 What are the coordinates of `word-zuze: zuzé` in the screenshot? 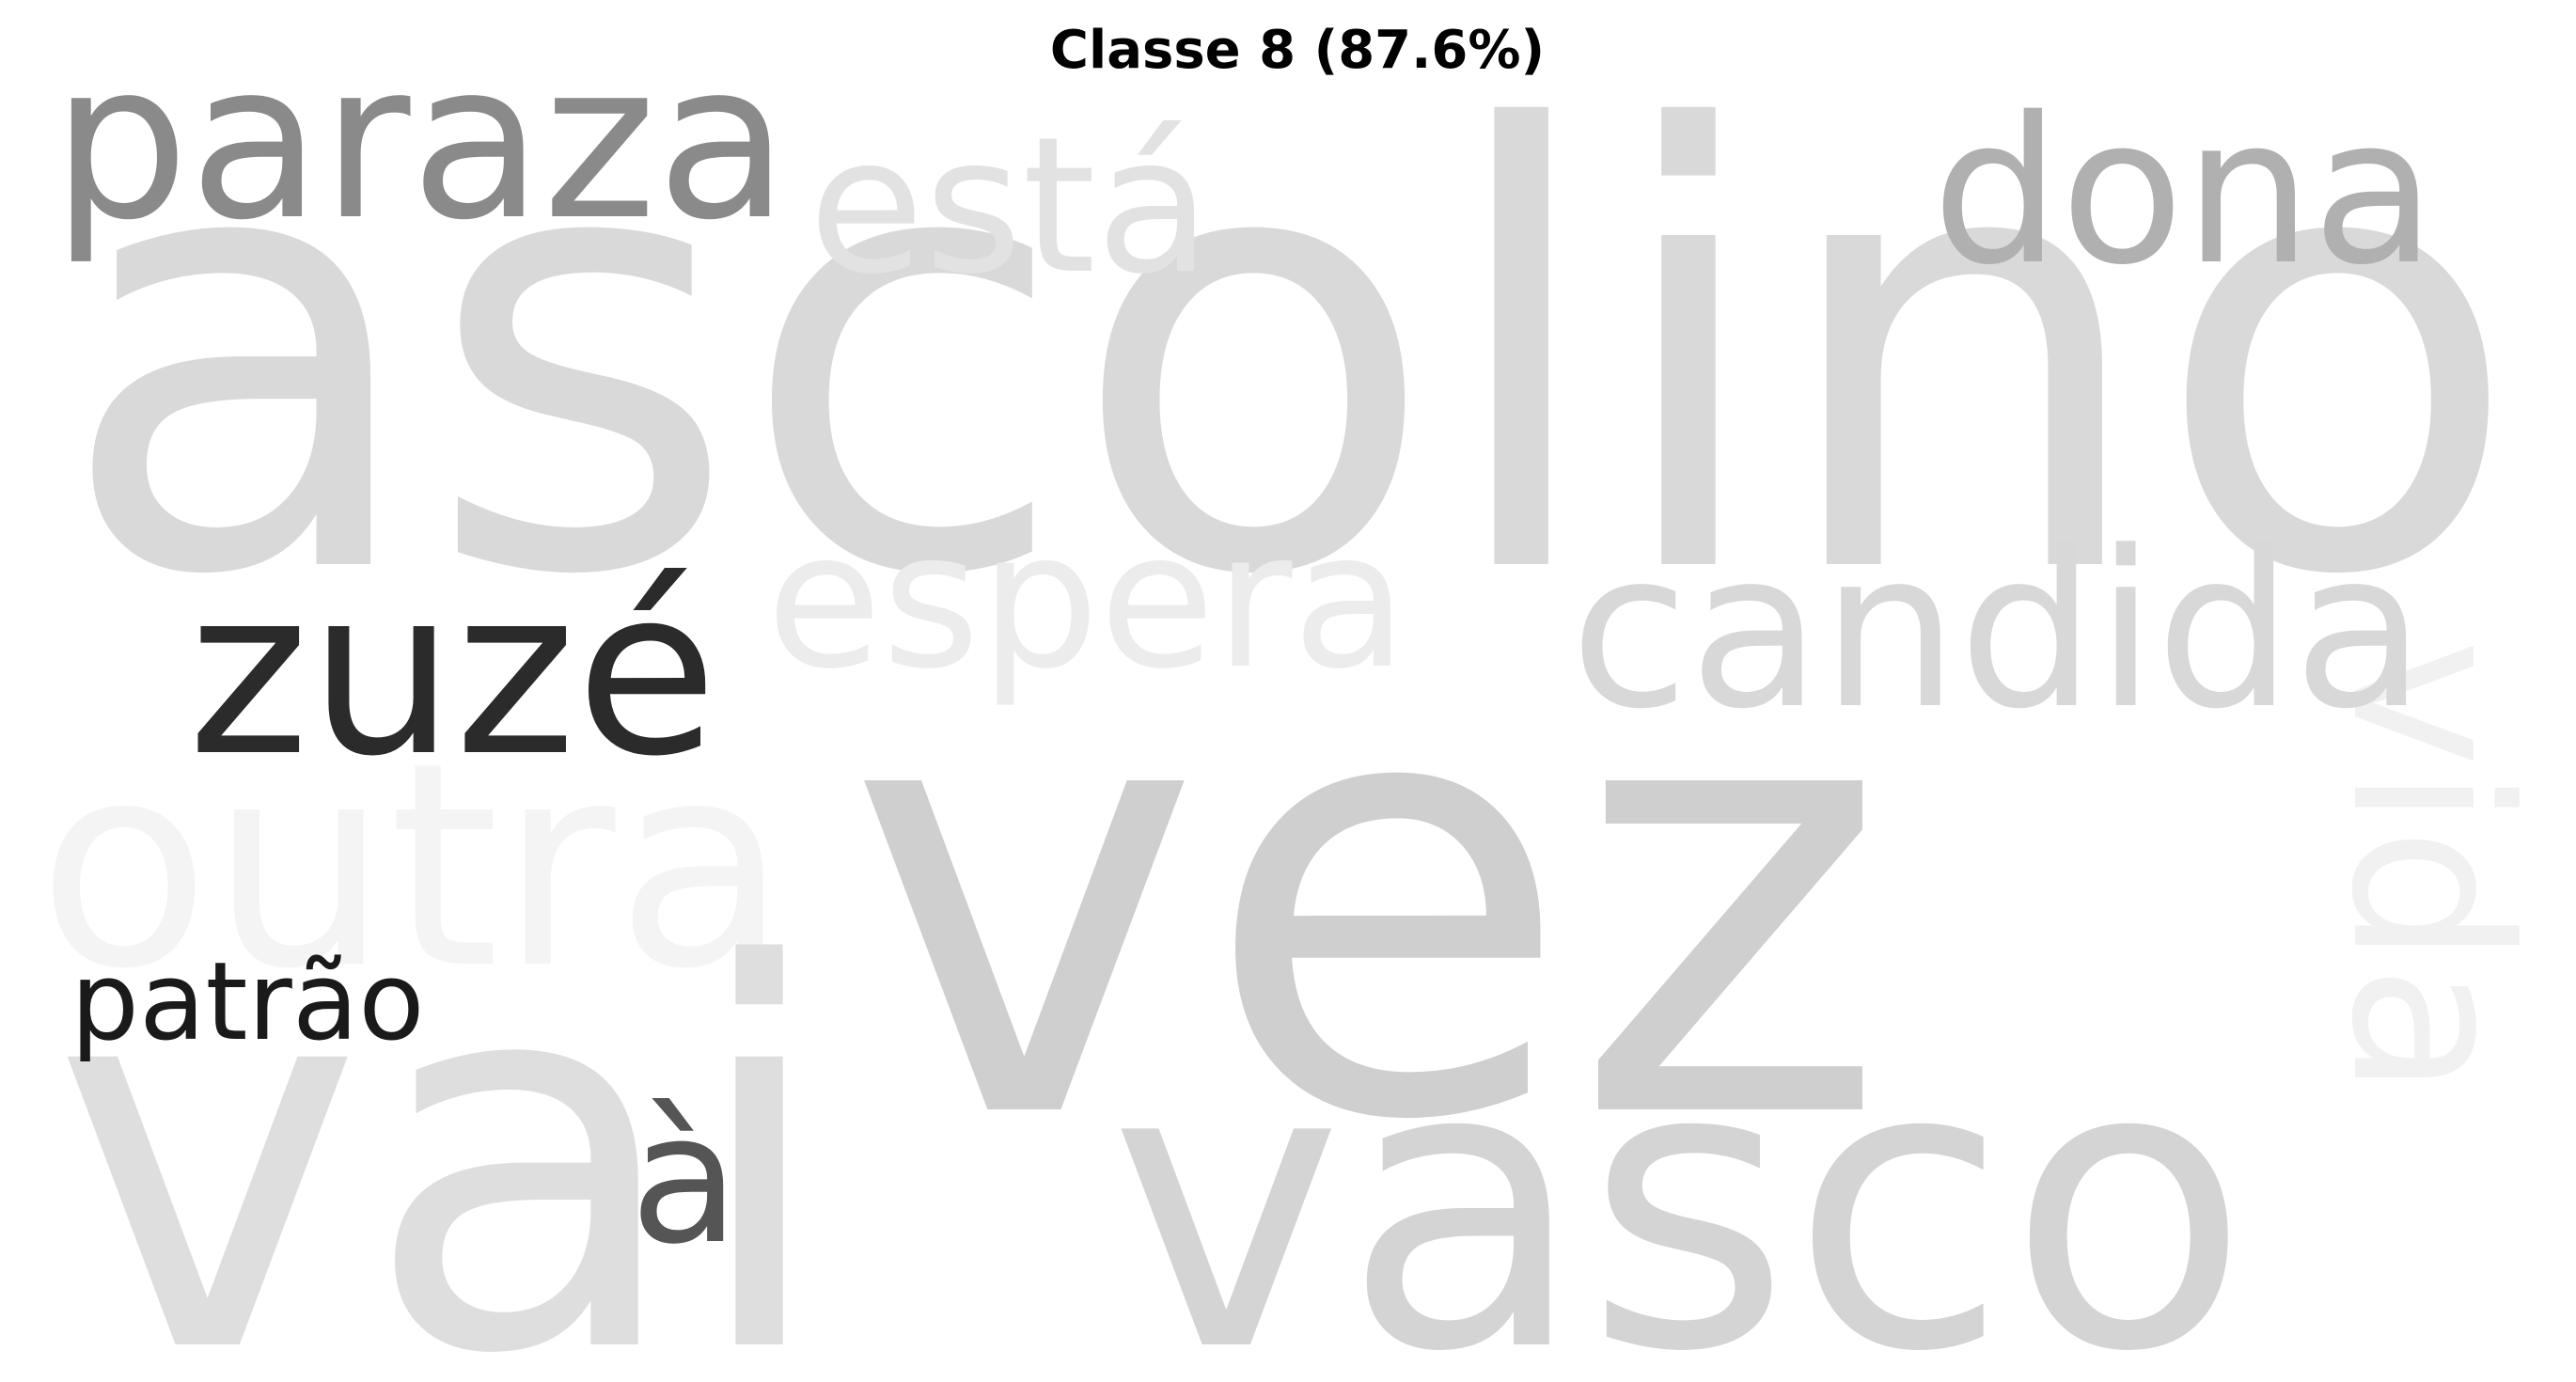 It's located at (453, 673).